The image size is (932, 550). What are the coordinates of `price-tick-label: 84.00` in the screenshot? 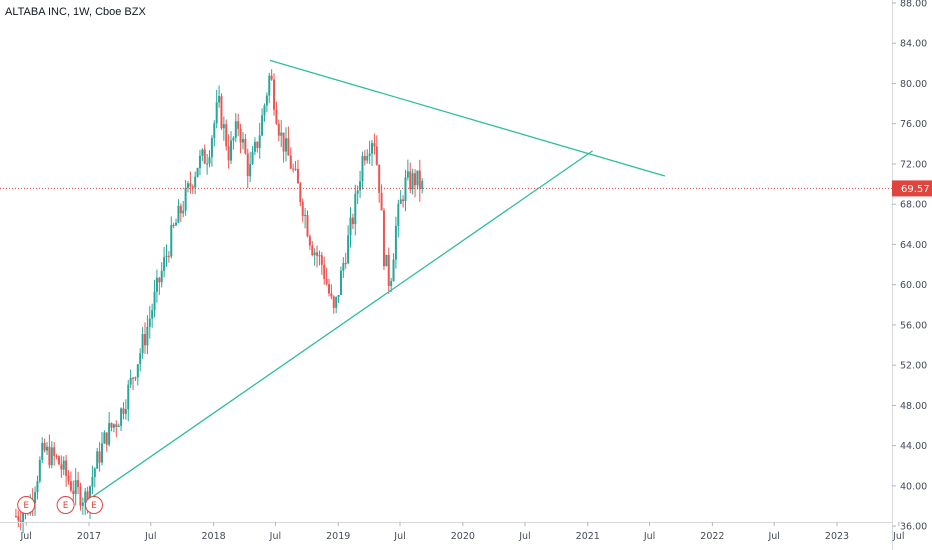 It's located at (913, 44).